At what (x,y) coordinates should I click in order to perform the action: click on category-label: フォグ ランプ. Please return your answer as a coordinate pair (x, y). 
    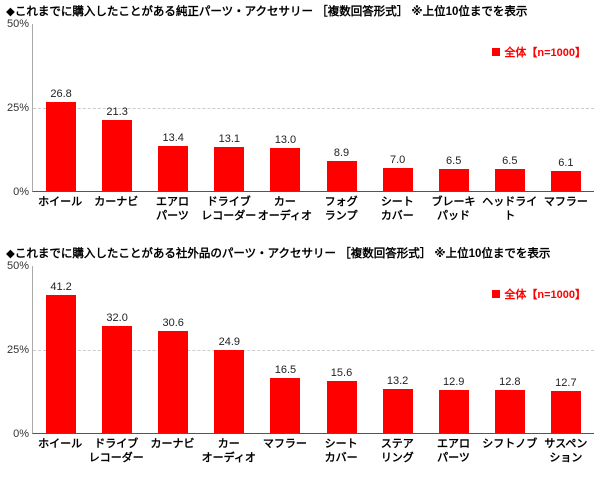
    Looking at the image, I should click on (341, 209).